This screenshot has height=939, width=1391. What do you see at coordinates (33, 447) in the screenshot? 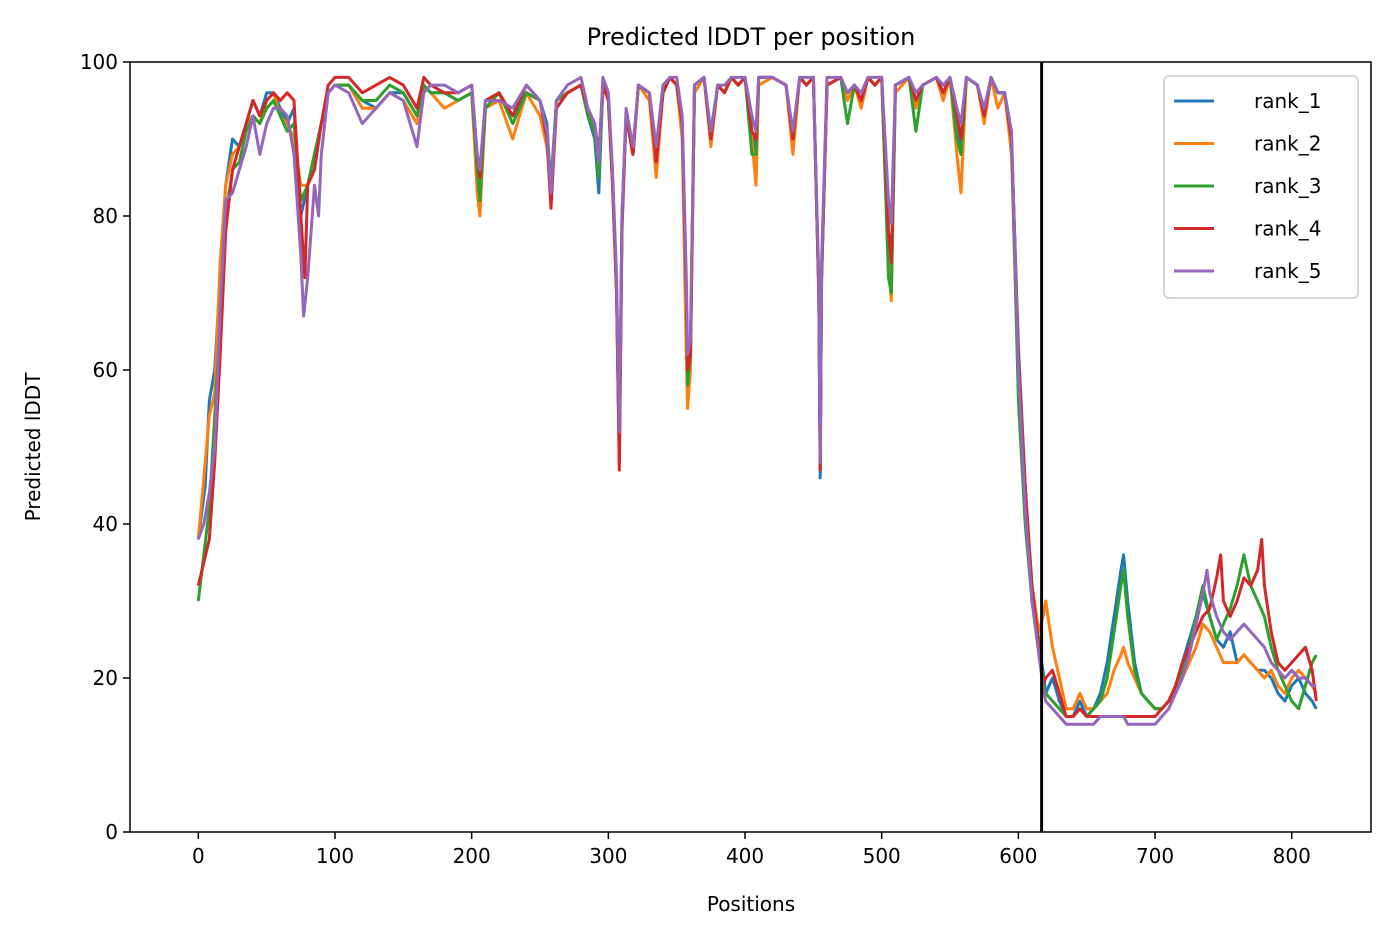
I see `y-axis-label: Predicted lDDT` at bounding box center [33, 447].